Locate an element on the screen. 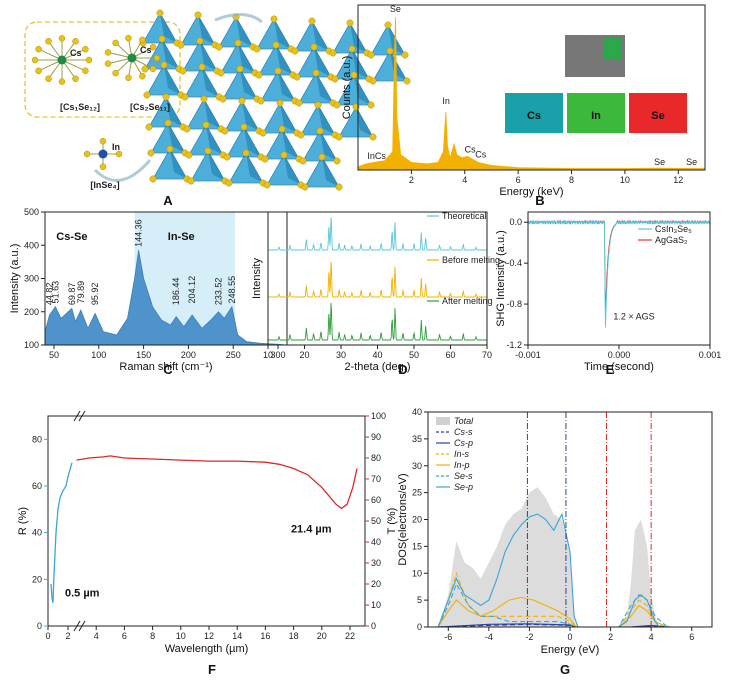  y-axis-label: Counts (a.u.) is located at coordinates (347, 88).